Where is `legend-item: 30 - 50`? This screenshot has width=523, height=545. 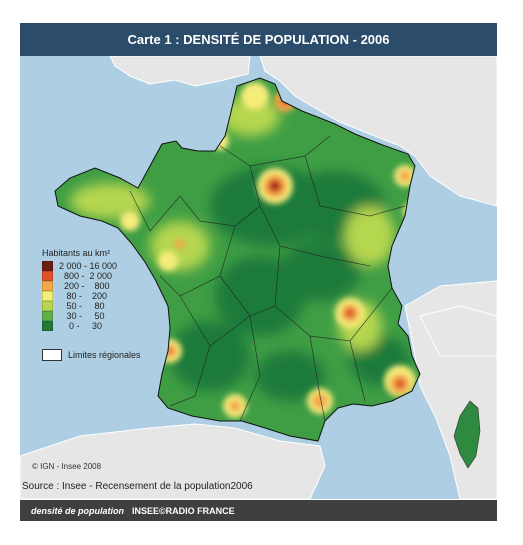
legend-item: 30 - 50 is located at coordinates (79, 316).